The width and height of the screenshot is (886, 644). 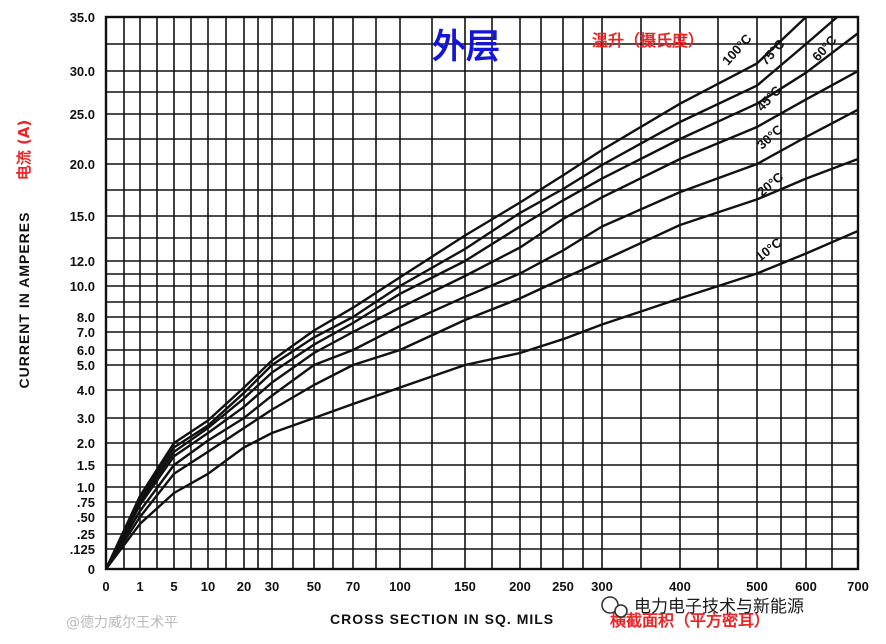 I want to click on y-tick-label: .50, so click(x=86, y=517).